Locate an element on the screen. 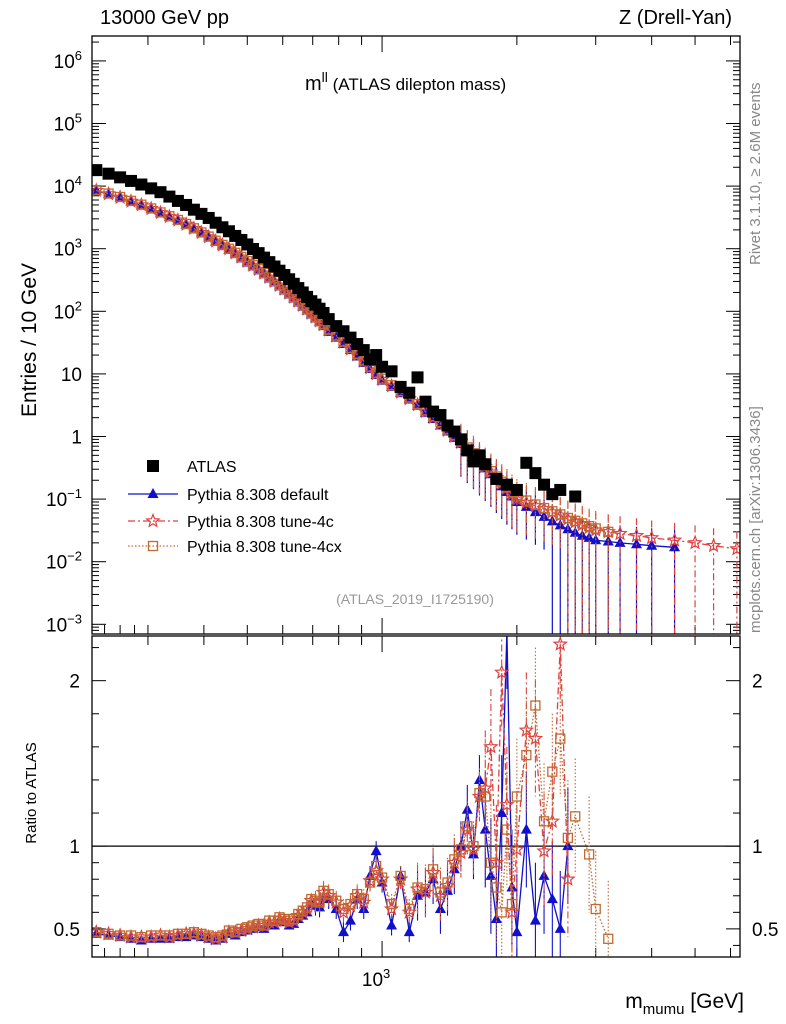 The width and height of the screenshot is (786, 1024). ratio-y-tick-label: 2 is located at coordinates (74, 682).